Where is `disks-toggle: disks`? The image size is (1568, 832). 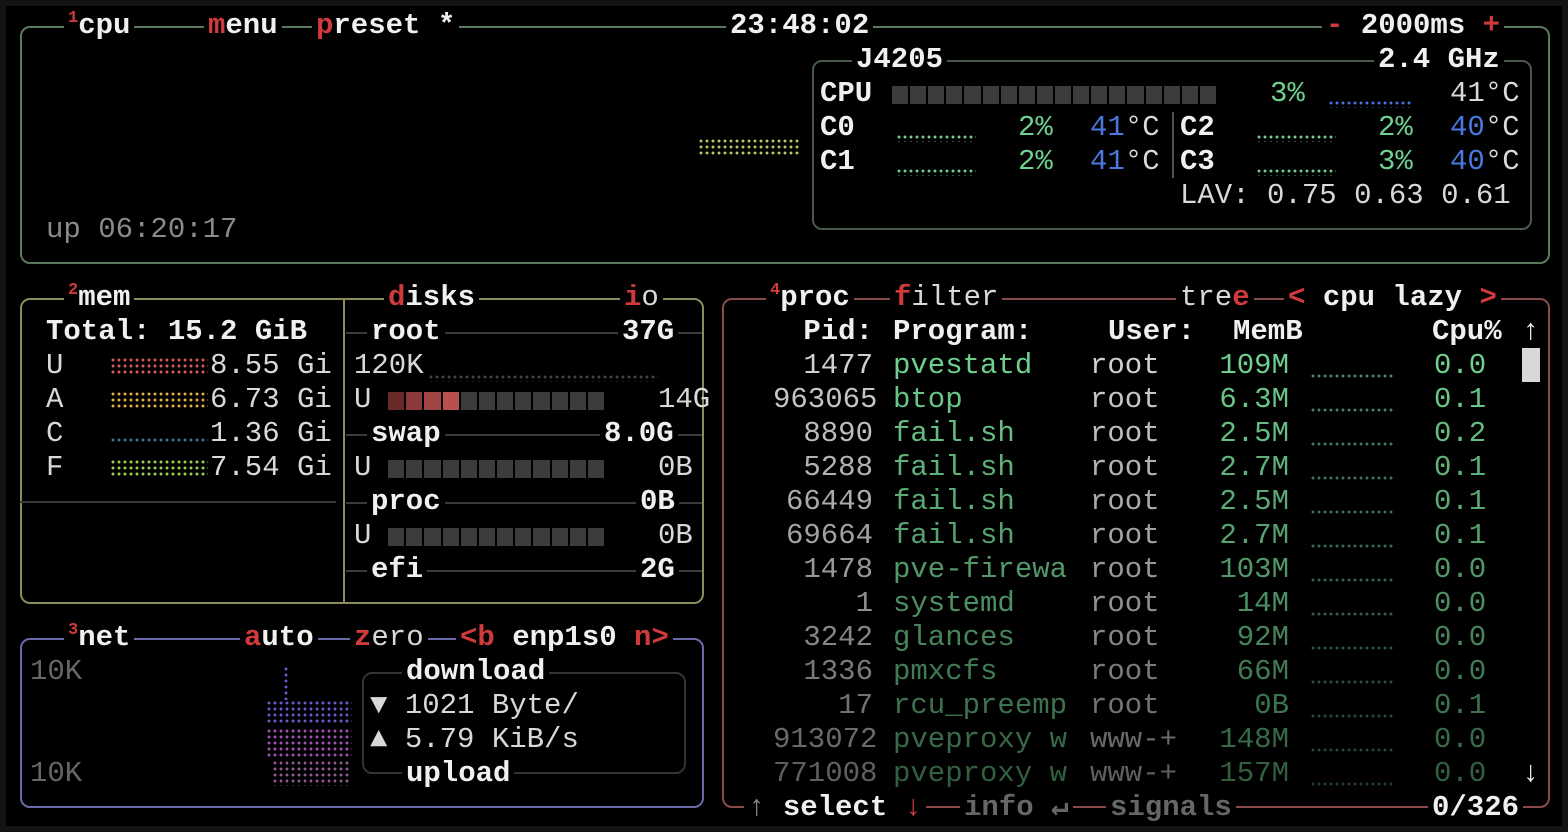
disks-toggle: disks is located at coordinates (432, 298).